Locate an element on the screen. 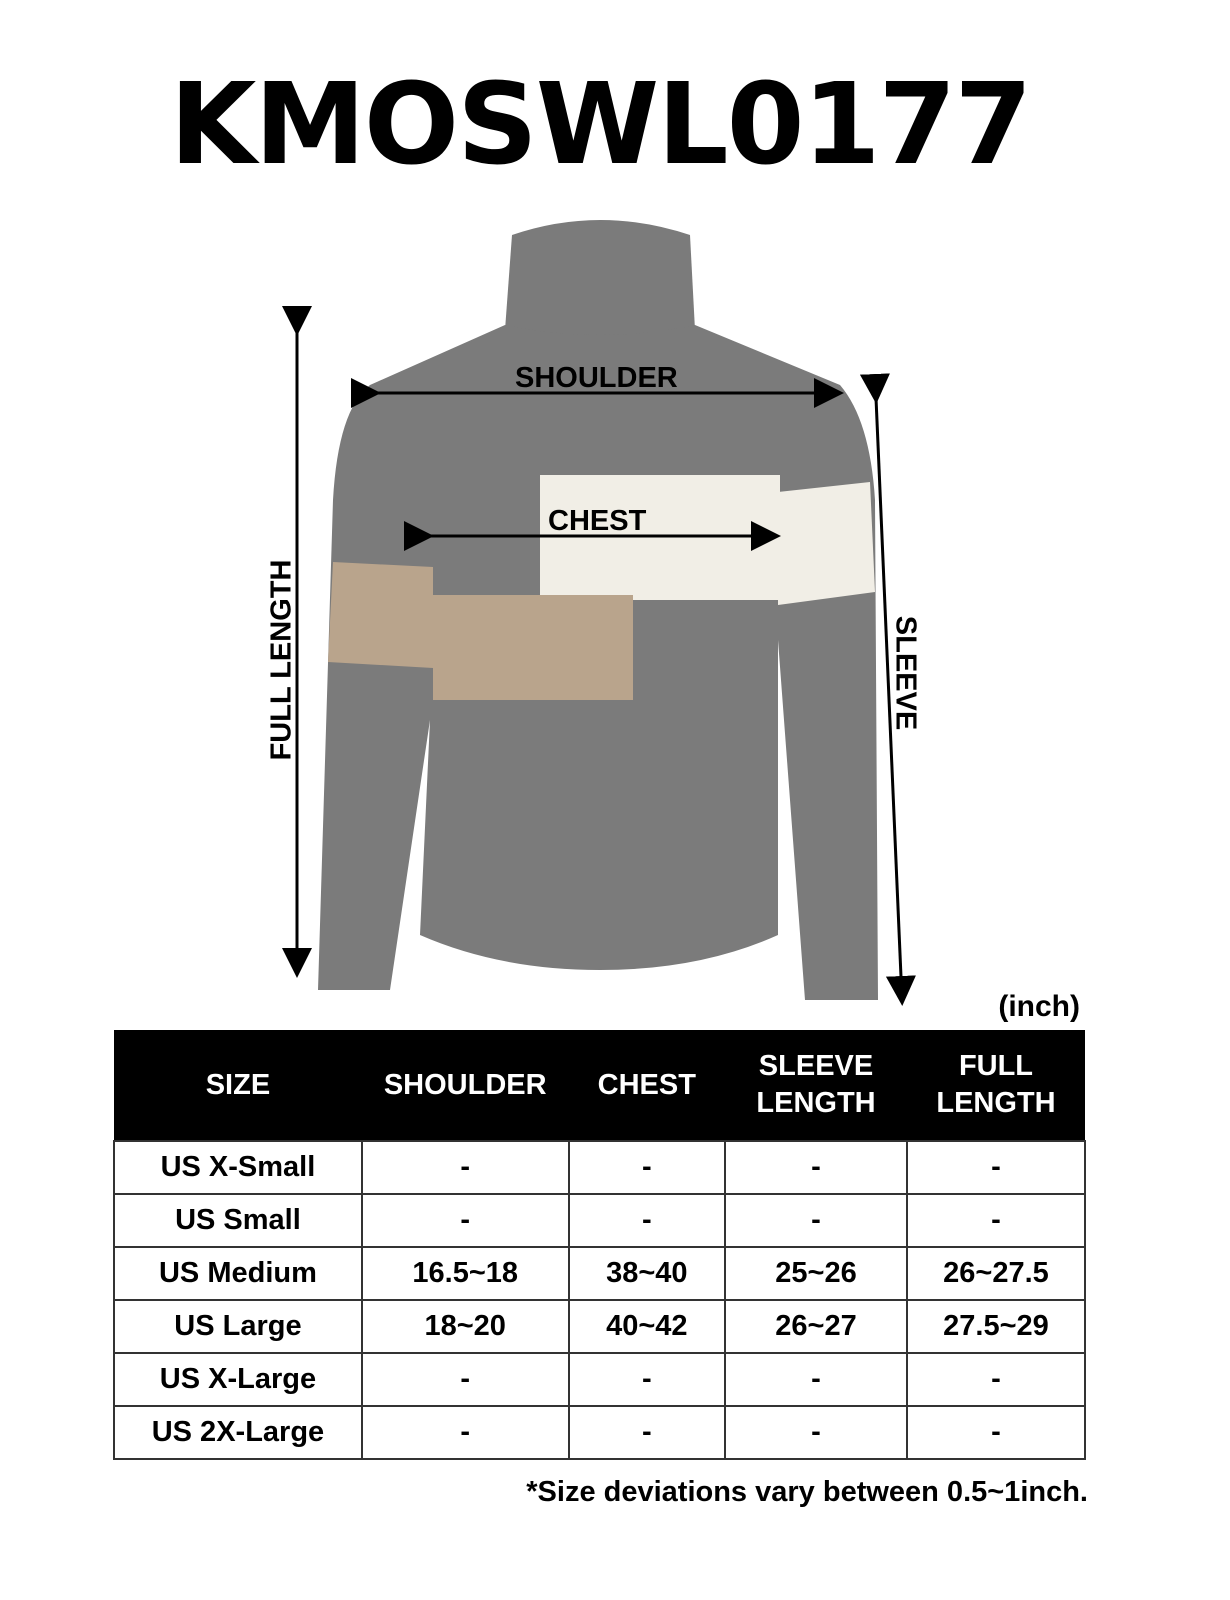  table-row: US 2X-Large - - - - is located at coordinates (600, 1432).